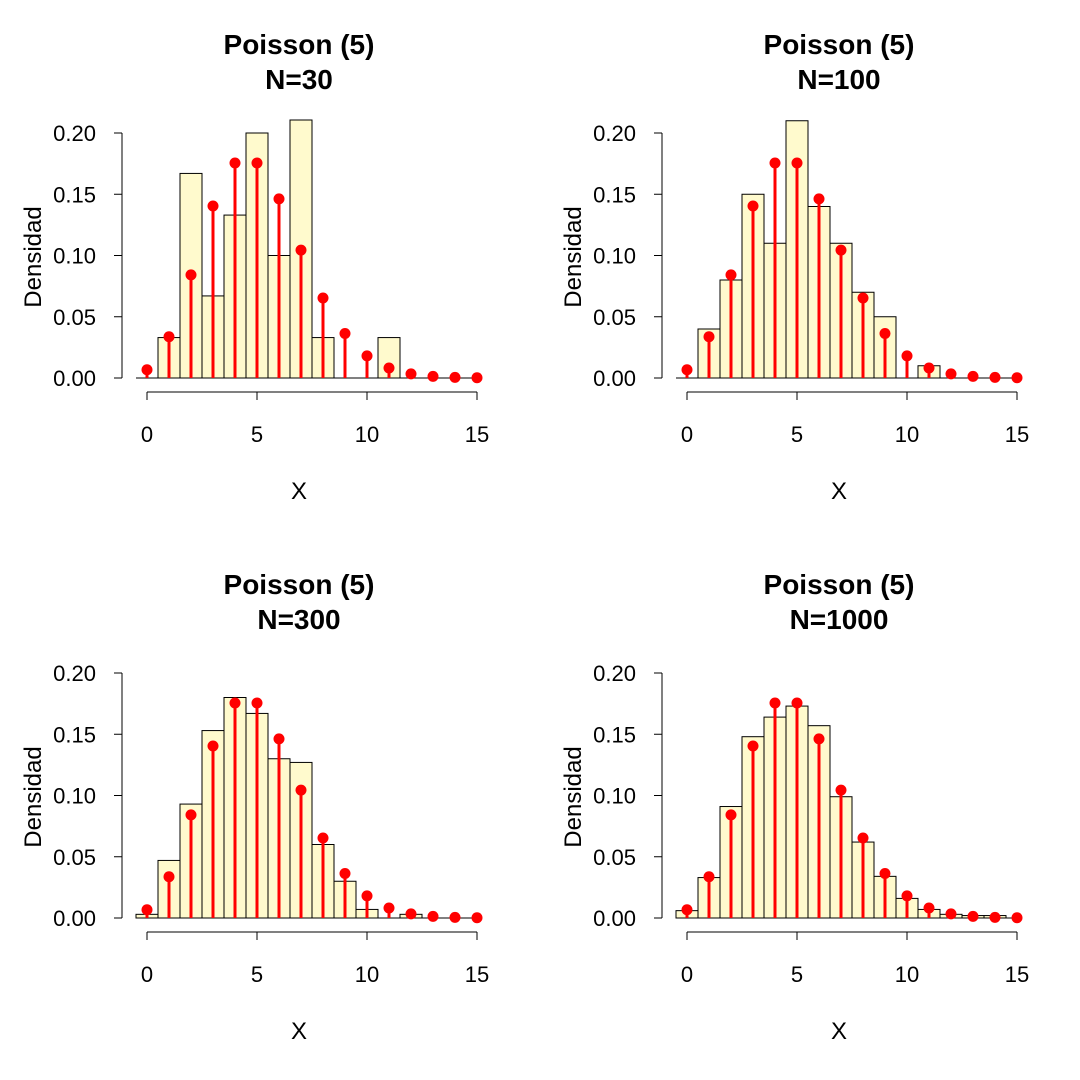  Describe the element at coordinates (839, 79) in the screenshot. I see `chart-title-line2: N=100` at that location.